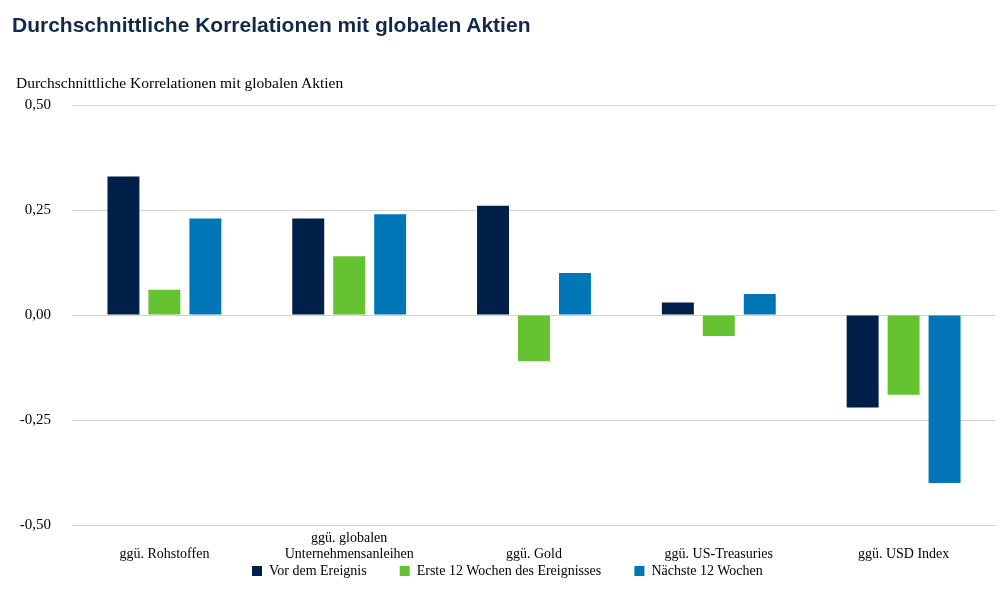  Describe the element at coordinates (37, 313) in the screenshot. I see `y-tick-label: 0,00` at that location.